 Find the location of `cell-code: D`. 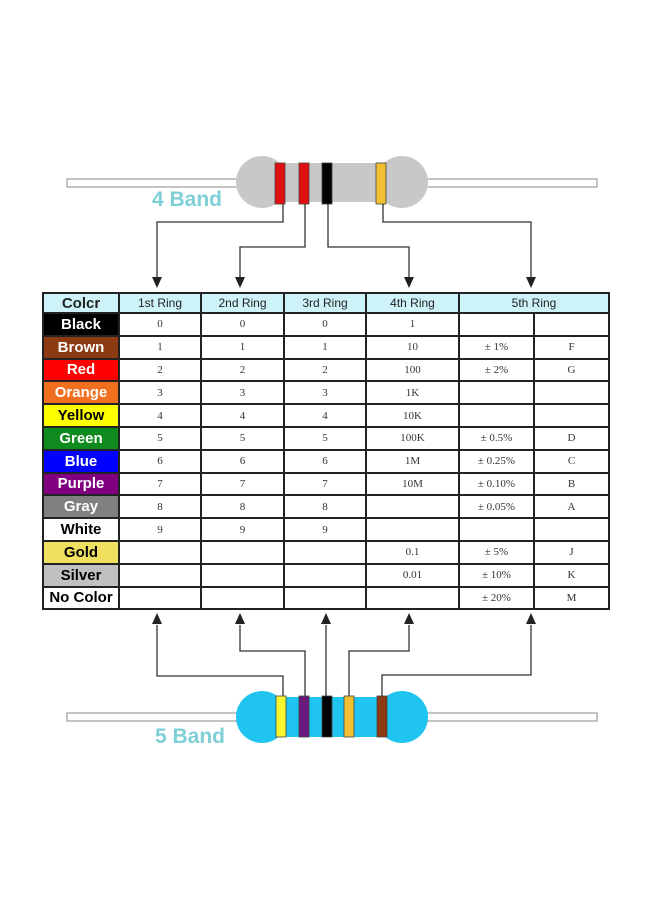

cell-code: D is located at coordinates (571, 438).